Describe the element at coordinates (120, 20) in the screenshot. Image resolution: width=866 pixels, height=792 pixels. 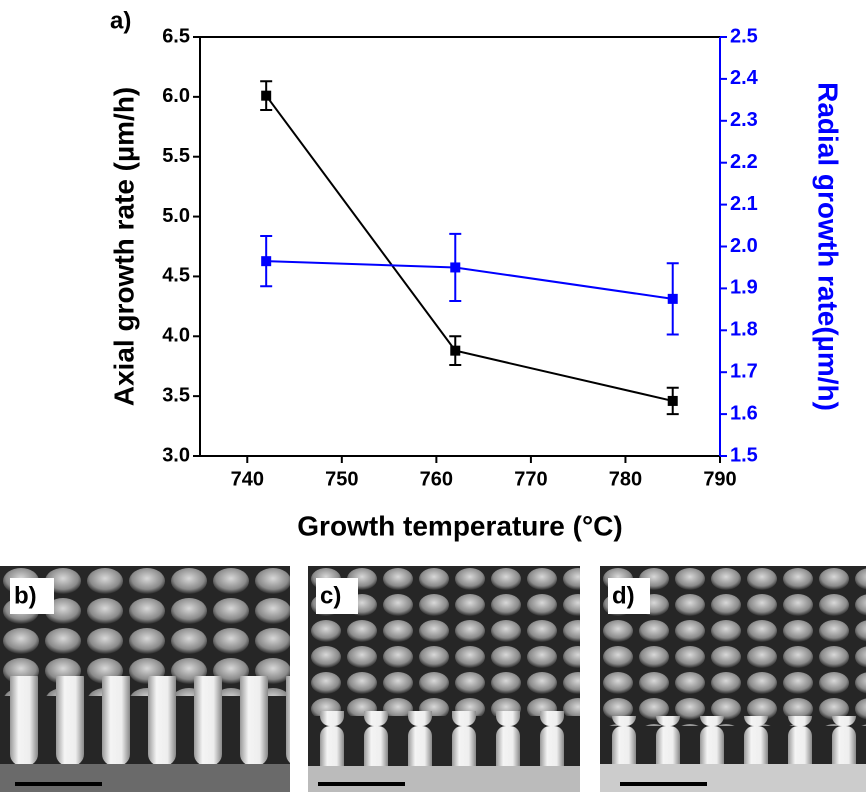
I see `panel-label: a)` at that location.